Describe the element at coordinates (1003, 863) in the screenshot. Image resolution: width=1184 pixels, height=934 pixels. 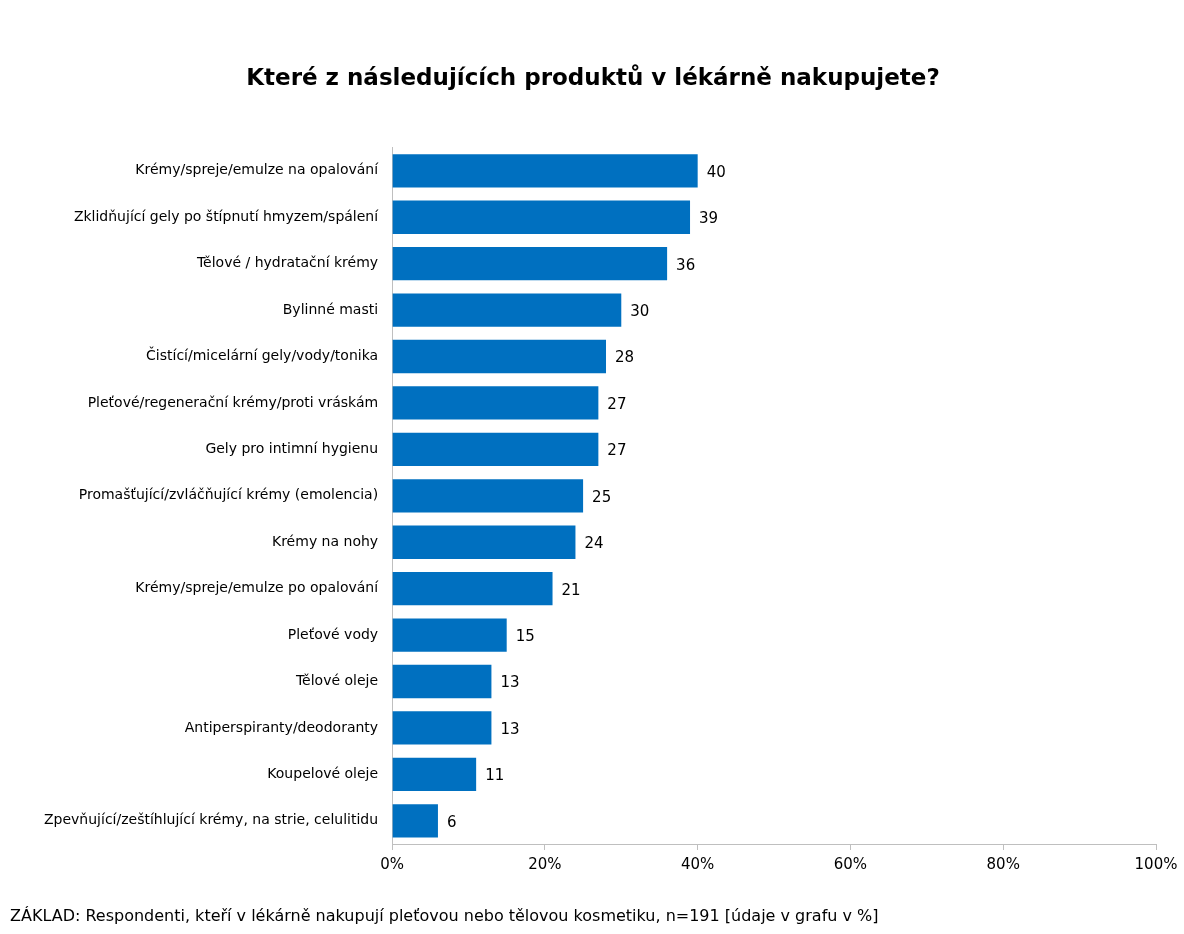
I see `x-tick-label: 80%` at that location.